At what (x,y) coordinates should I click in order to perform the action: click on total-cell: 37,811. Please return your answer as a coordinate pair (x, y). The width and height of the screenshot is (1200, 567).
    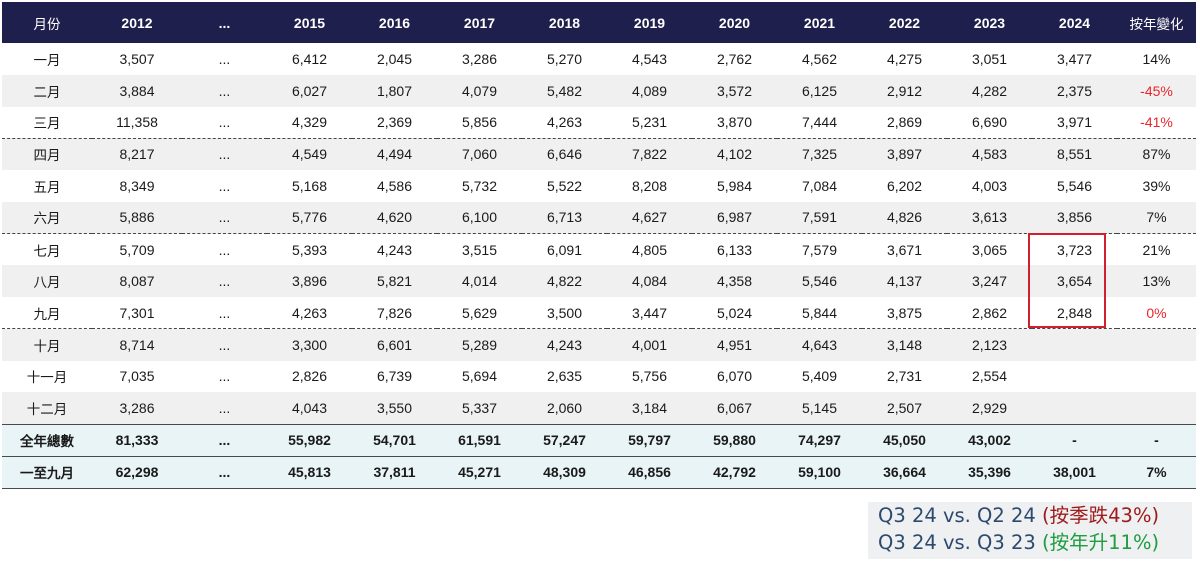
    Looking at the image, I should click on (394, 472).